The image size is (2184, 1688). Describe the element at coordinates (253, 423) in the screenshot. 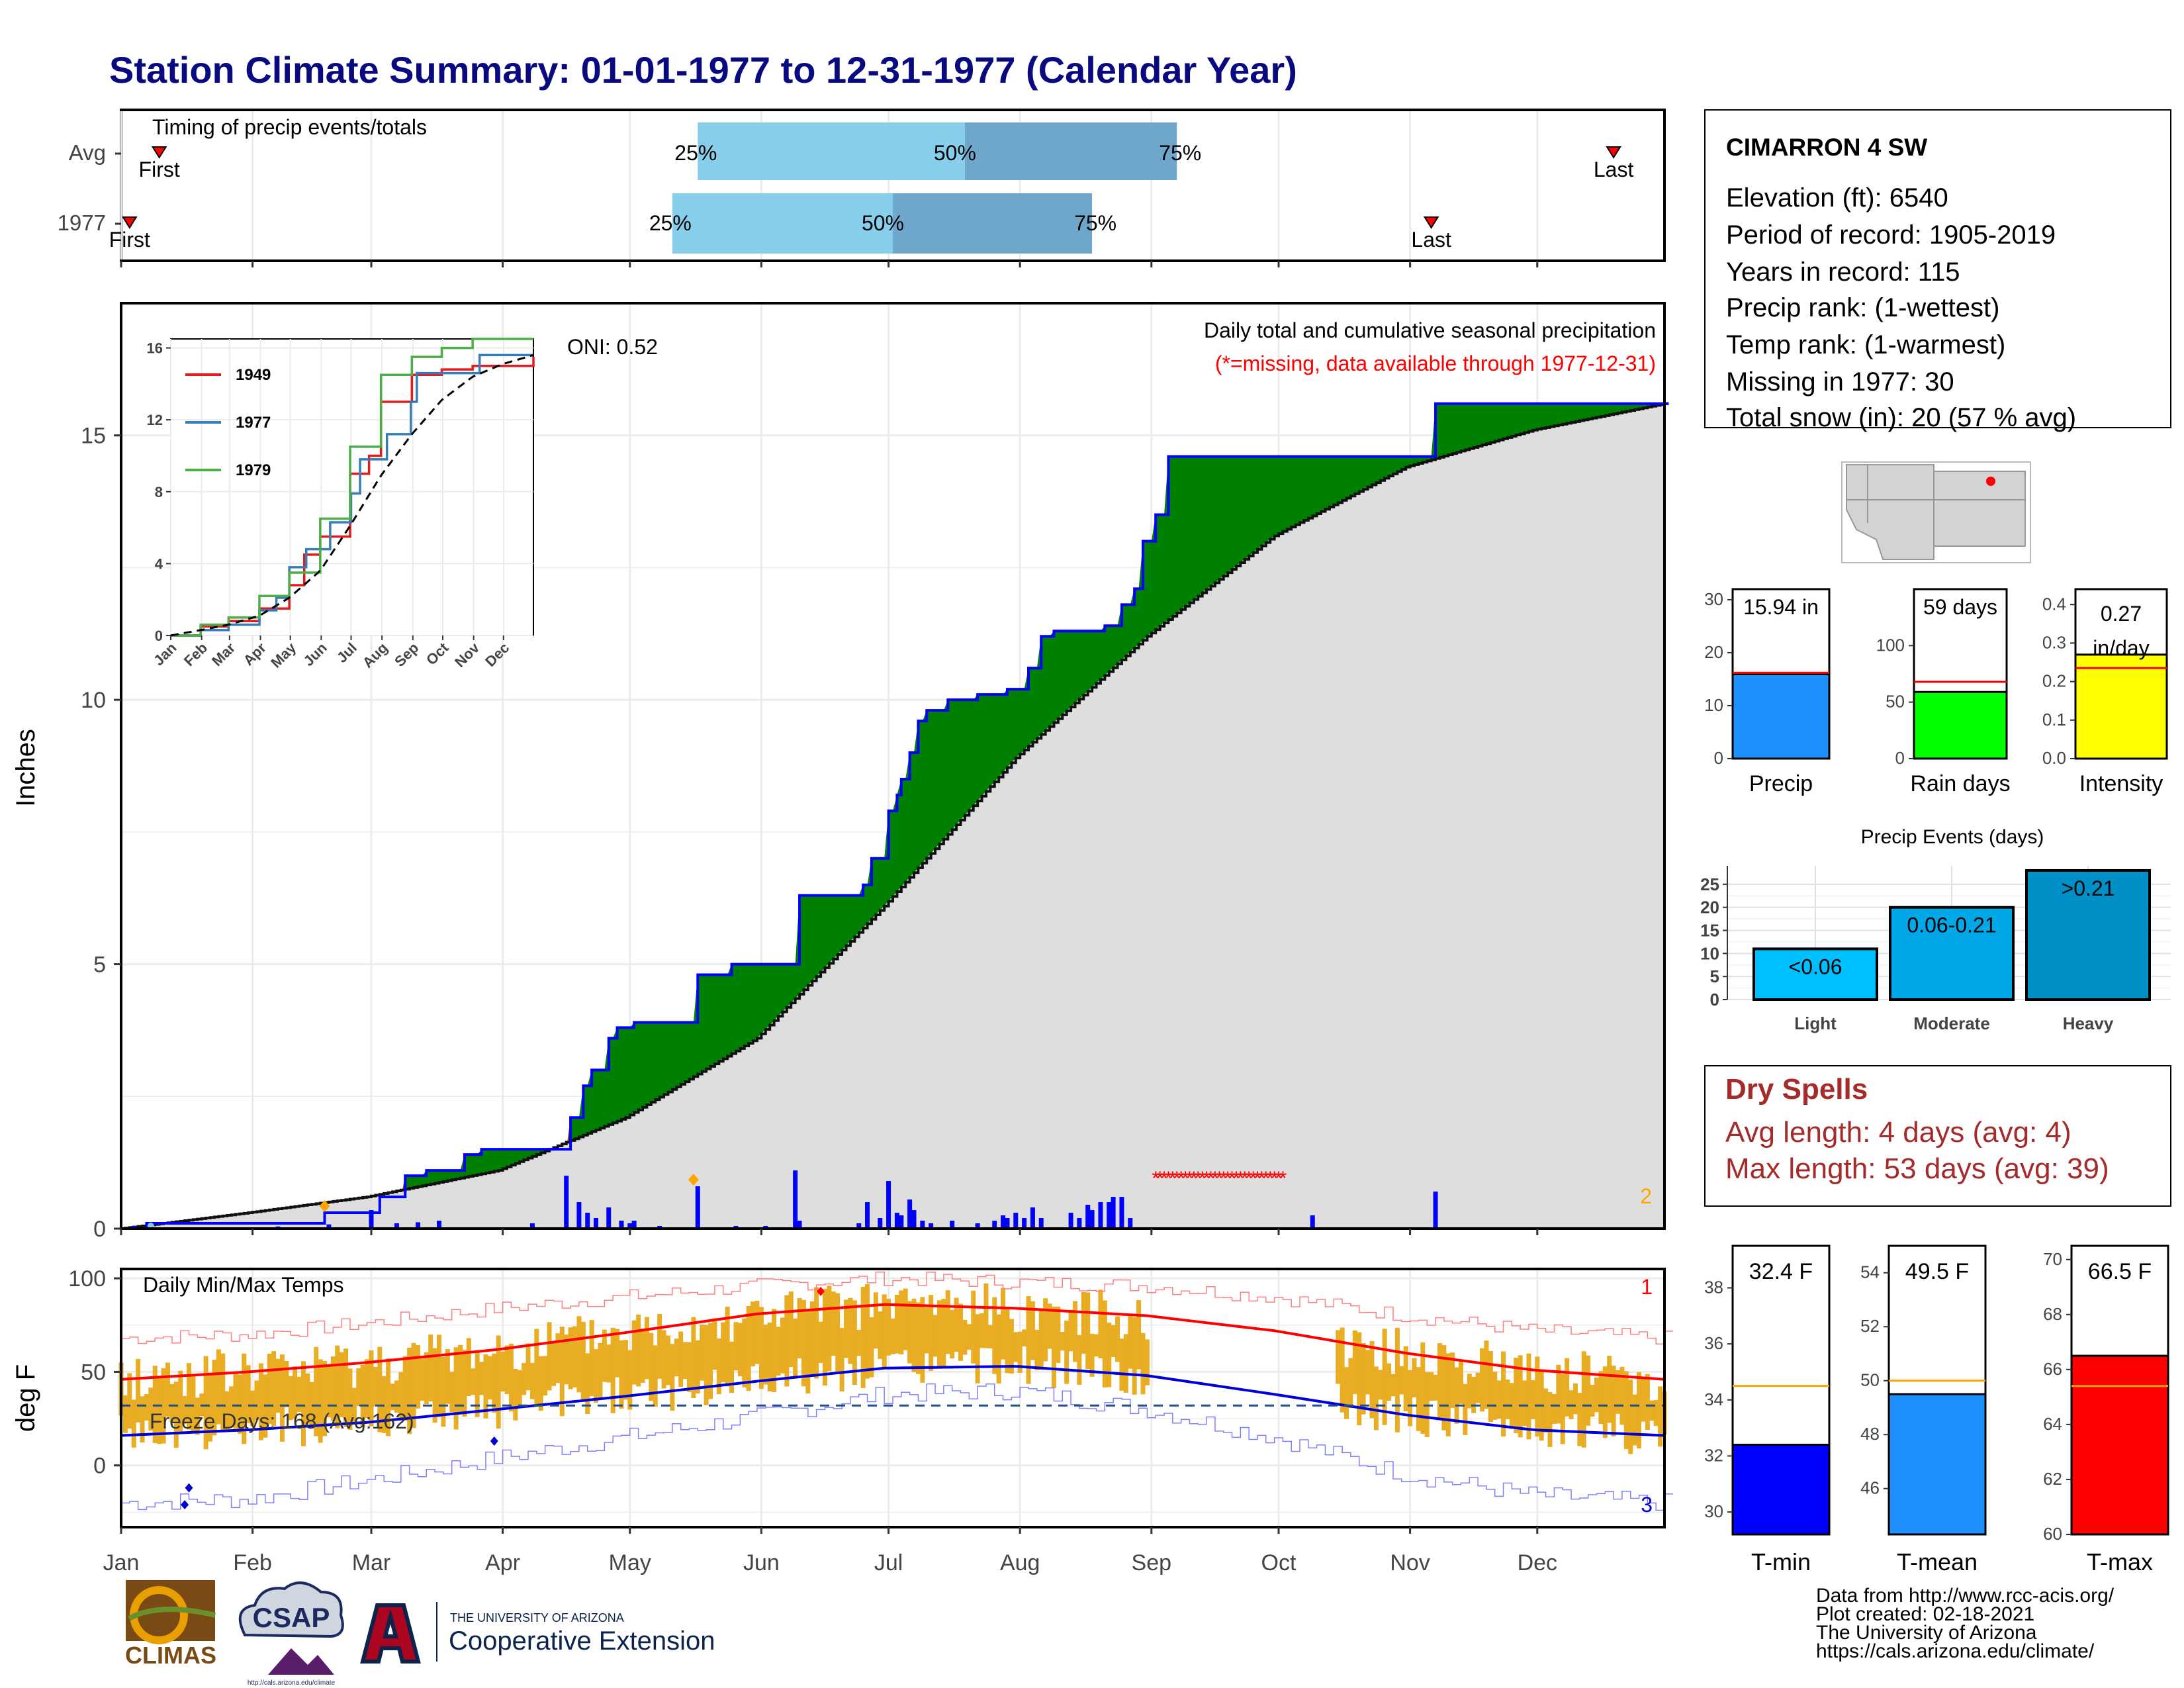

I see `inset-legend-label: 1977` at that location.